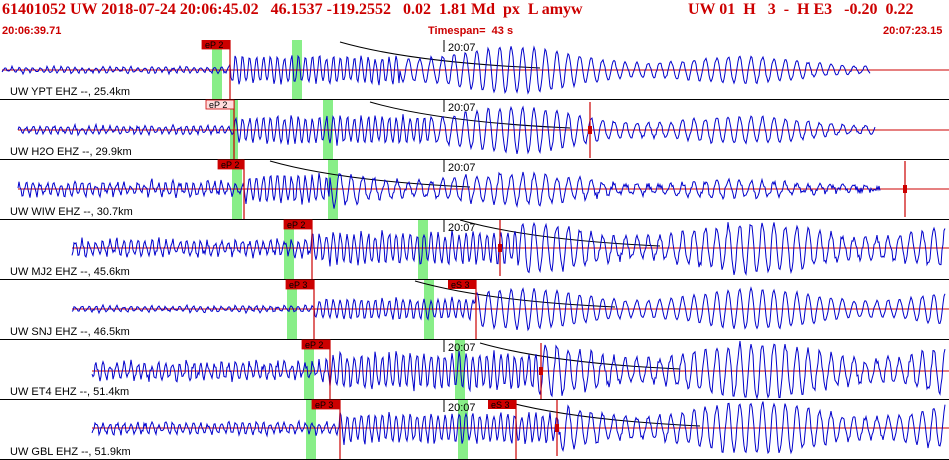 The image size is (949, 460). I want to click on trace-row: eP 2 20:07 UW H2O EHZ --, 29.9km, so click(474, 129).